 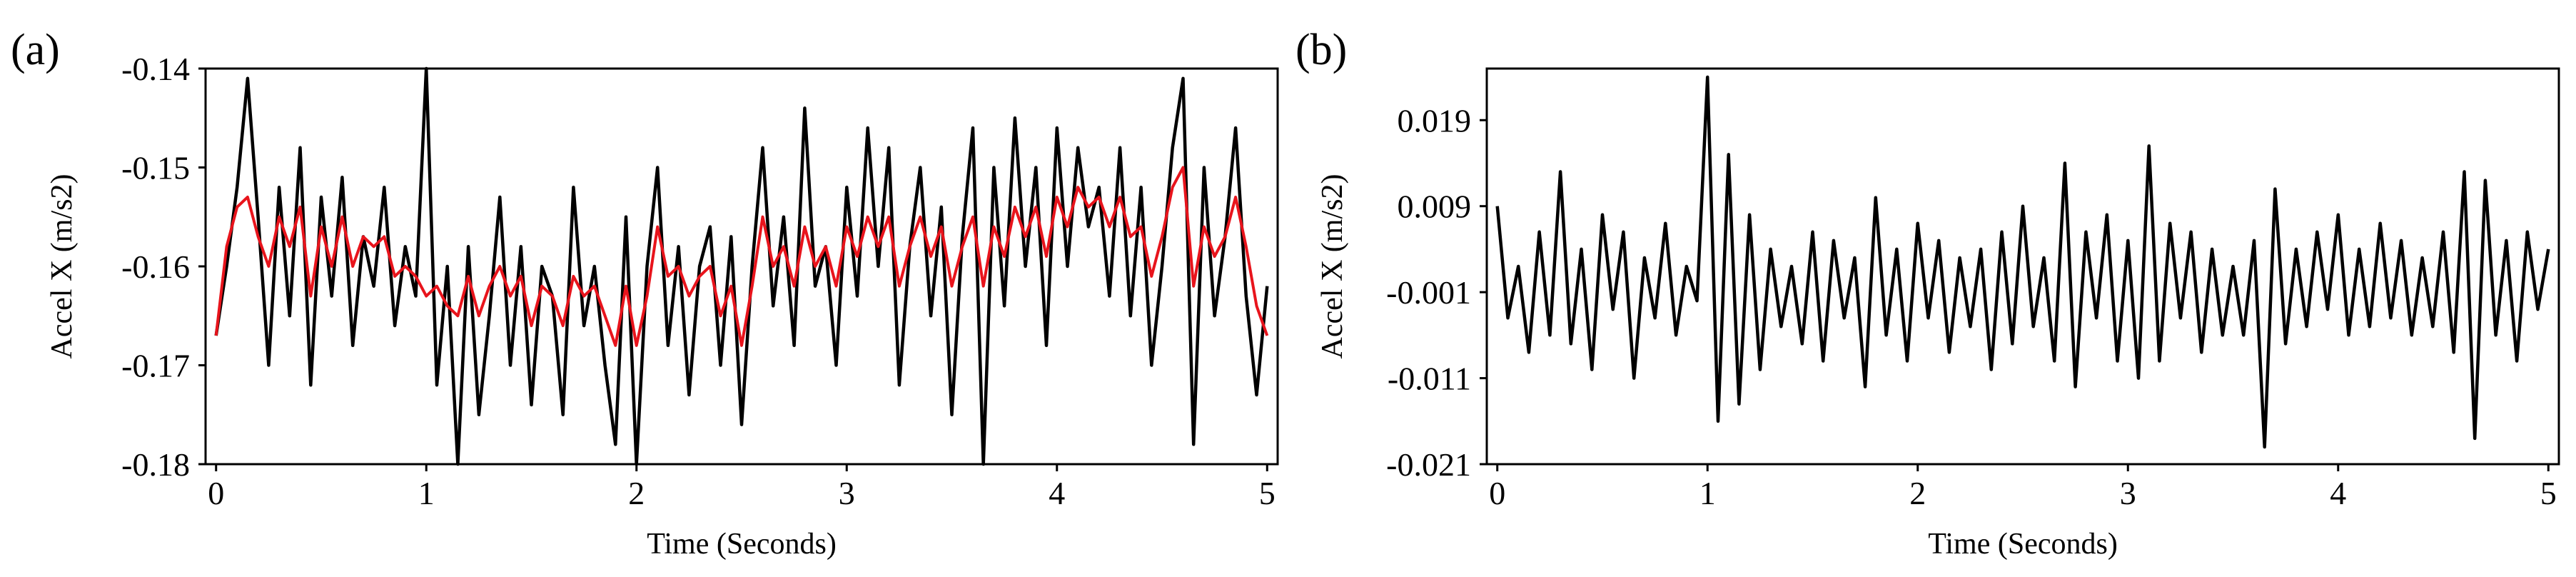 What do you see at coordinates (1428, 464) in the screenshot?
I see `y-tick-label-b: -0.021` at bounding box center [1428, 464].